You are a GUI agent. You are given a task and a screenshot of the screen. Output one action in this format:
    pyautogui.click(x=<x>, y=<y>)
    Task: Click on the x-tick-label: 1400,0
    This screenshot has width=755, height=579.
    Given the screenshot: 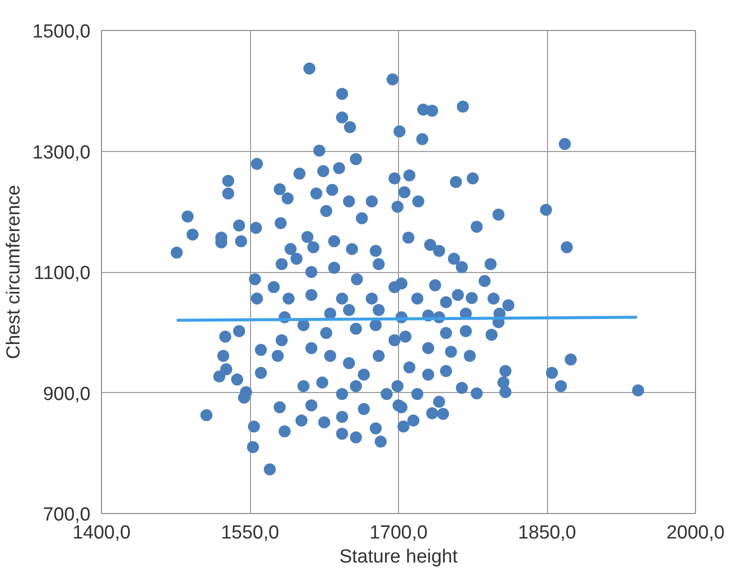 What is the action you would take?
    pyautogui.click(x=101, y=533)
    